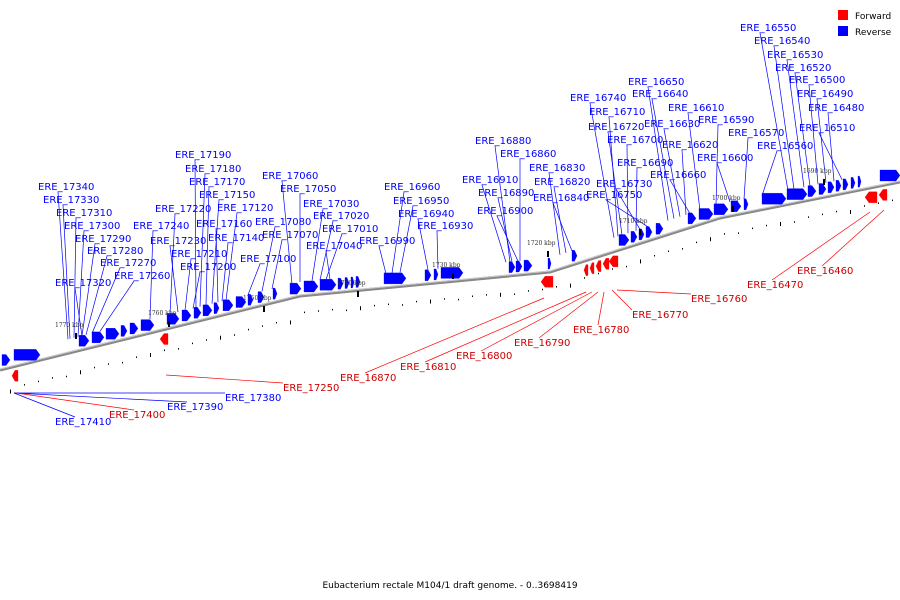 This screenshot has height=600, width=900. Describe the element at coordinates (843, 15) in the screenshot. I see `legend-forward-swatch` at that location.